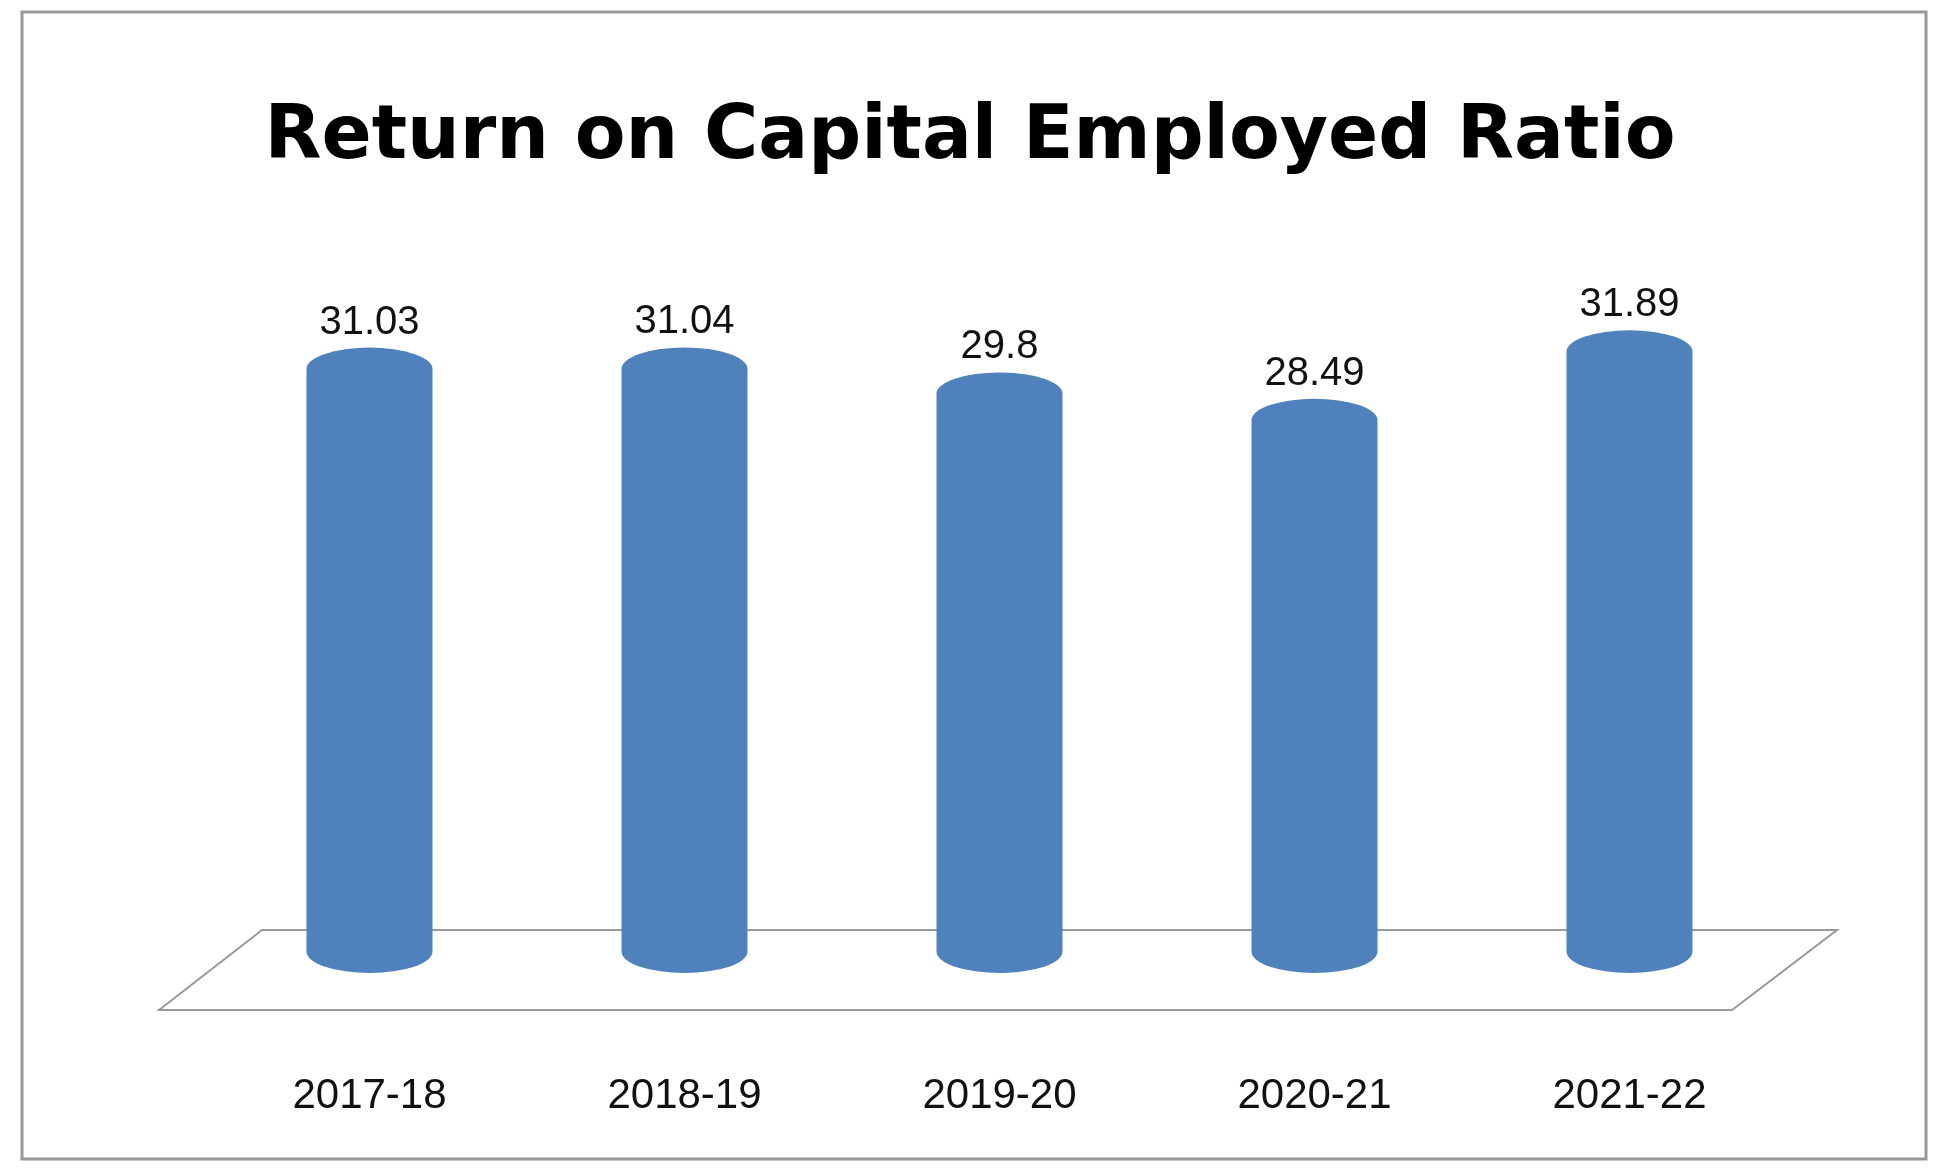  Describe the element at coordinates (970, 132) in the screenshot. I see `chart-title: Return on Capital Employed Ratio` at that location.